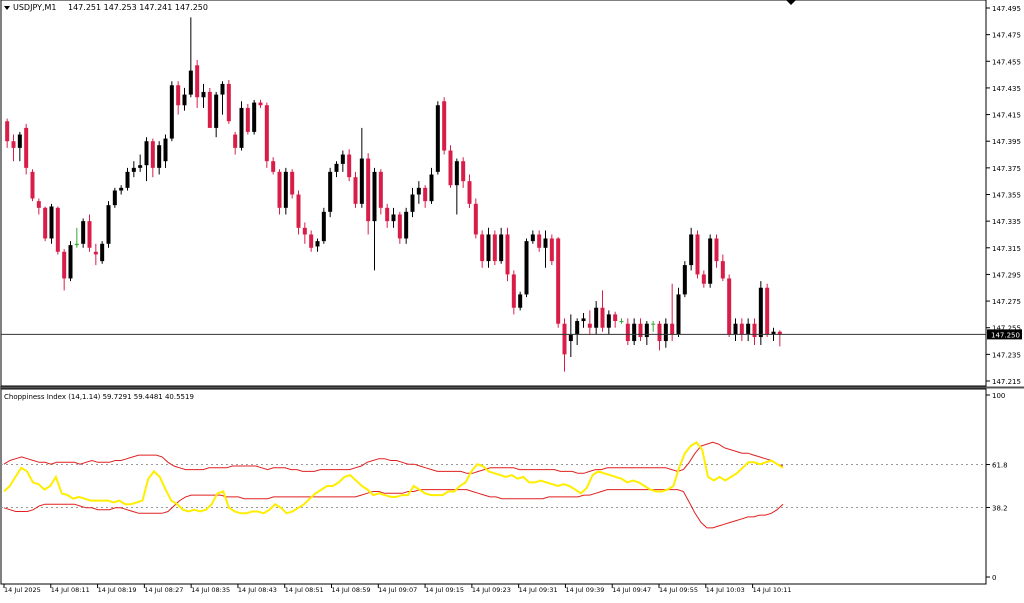 Image resolution: width=1024 pixels, height=603 pixels. I want to click on price-tick-label: 147.395, so click(1006, 142).